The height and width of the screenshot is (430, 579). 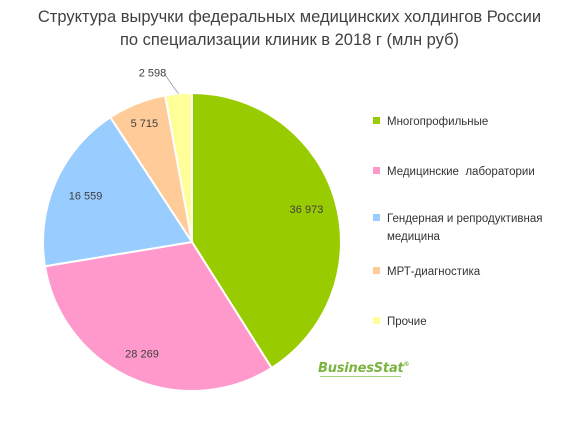 What do you see at coordinates (480, 322) in the screenshot?
I see `legend-label: Прочие` at bounding box center [480, 322].